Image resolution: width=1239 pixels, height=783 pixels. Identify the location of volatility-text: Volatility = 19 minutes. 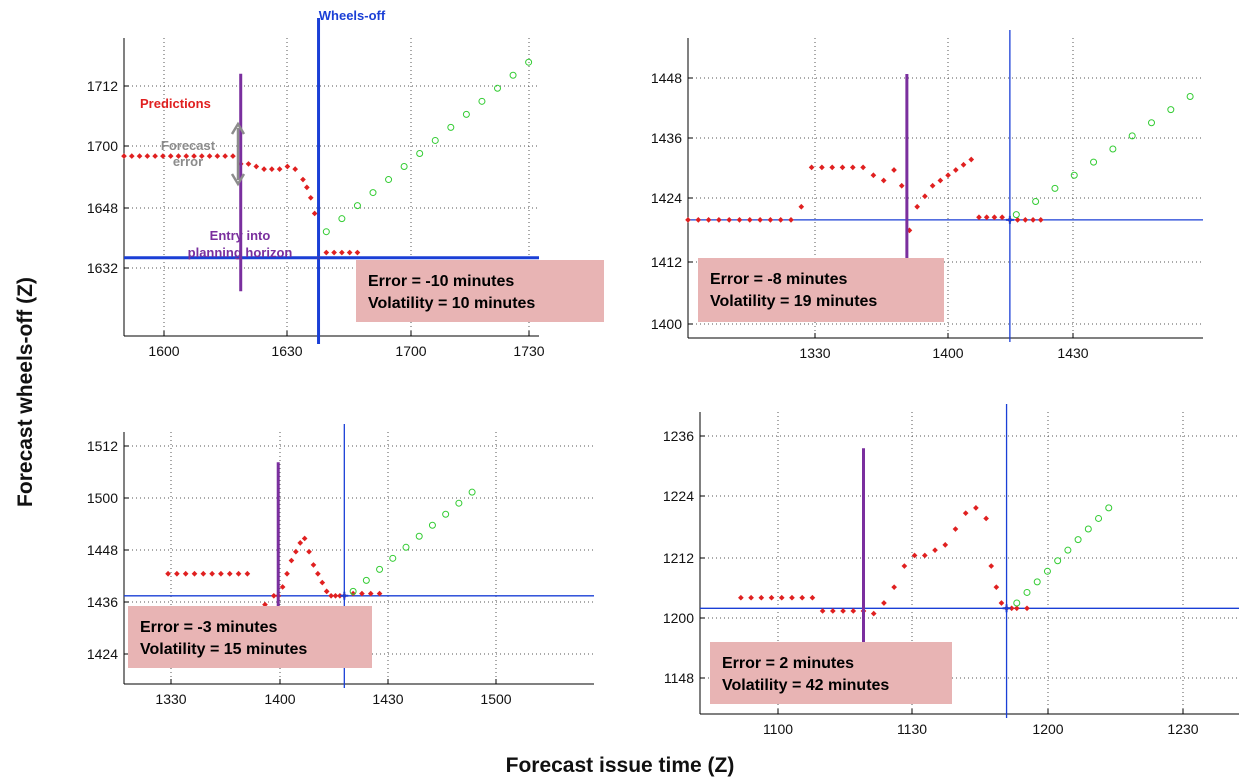
(793, 301).